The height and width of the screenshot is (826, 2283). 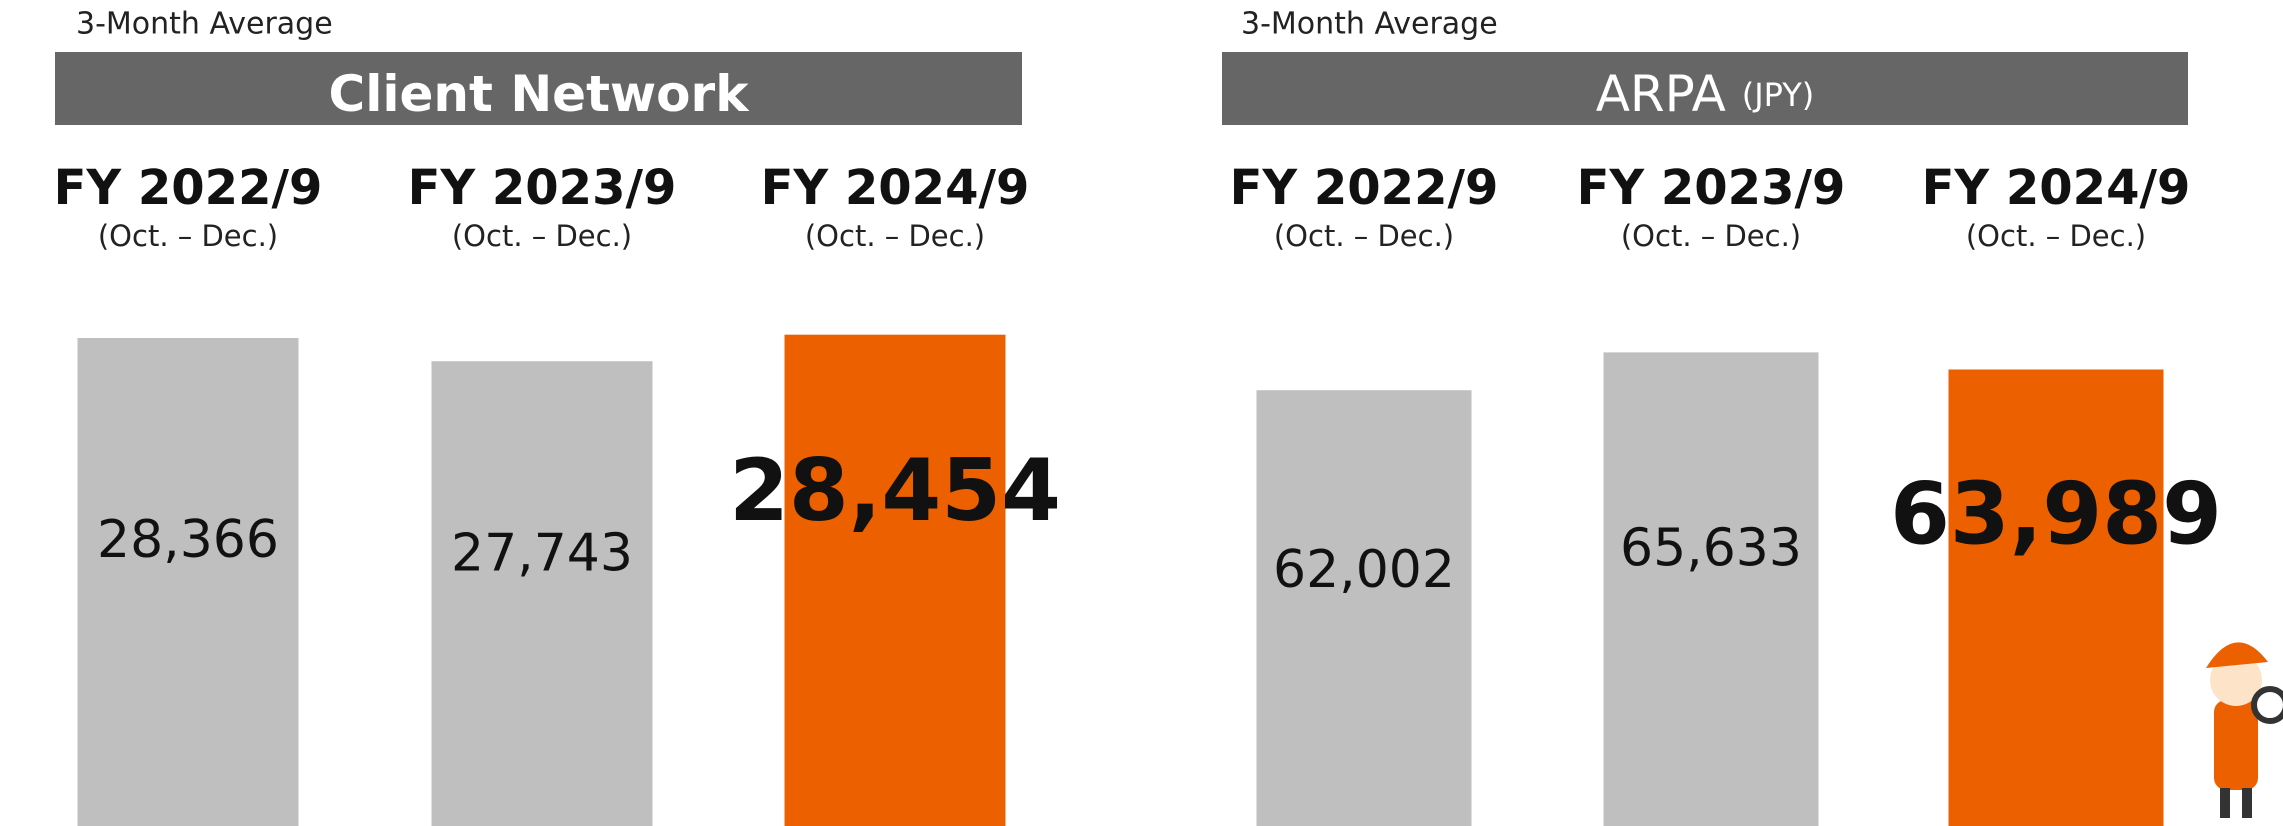 I want to click on value-label: 27,743, so click(x=542, y=553).